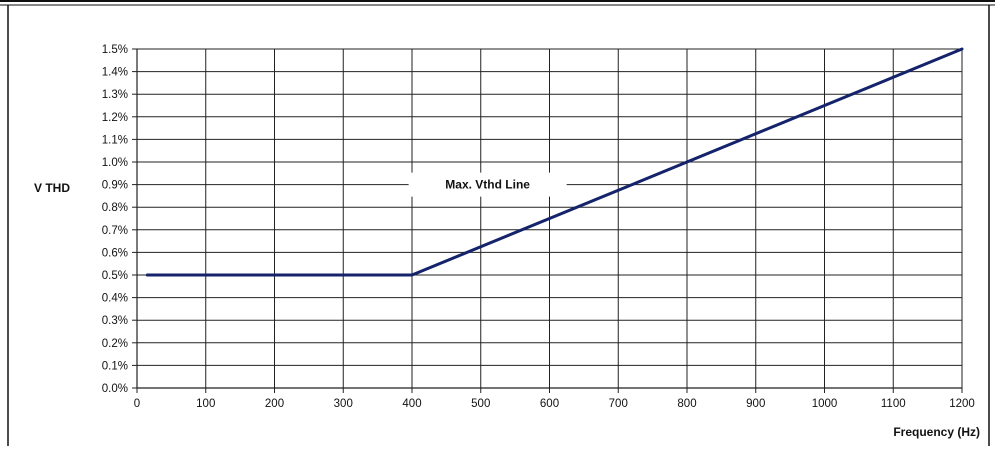 Image resolution: width=995 pixels, height=451 pixels. Describe the element at coordinates (115, 118) in the screenshot. I see `y-tick-label: 1.2%` at that location.